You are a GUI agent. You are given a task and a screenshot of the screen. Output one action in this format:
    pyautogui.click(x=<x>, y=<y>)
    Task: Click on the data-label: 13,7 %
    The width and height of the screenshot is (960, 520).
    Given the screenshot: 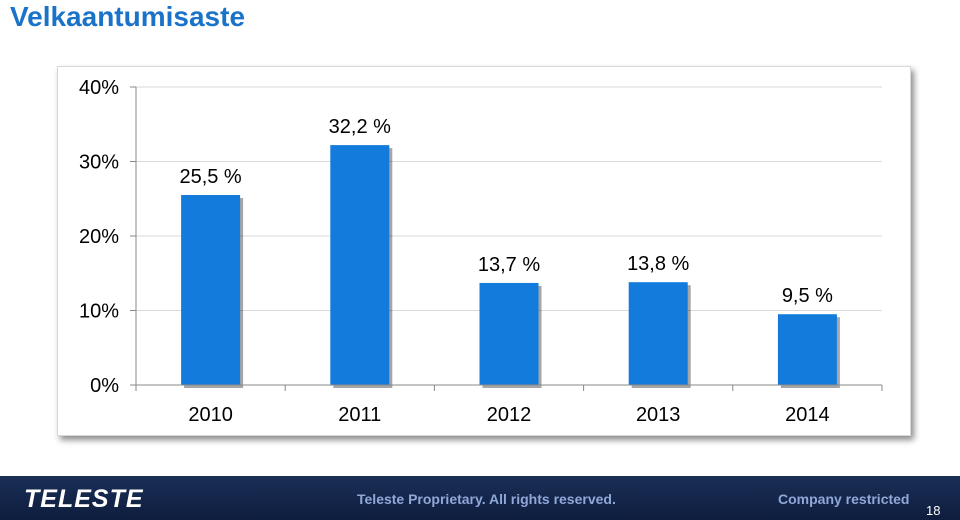 What is the action you would take?
    pyautogui.click(x=509, y=265)
    